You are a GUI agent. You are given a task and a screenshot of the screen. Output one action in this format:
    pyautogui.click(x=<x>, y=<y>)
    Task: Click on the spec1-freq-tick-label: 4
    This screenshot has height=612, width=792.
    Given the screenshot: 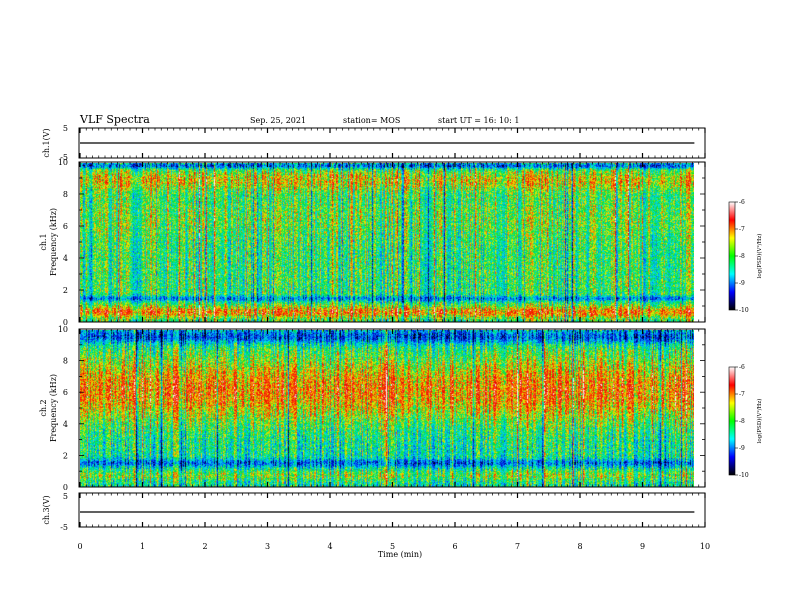 What is the action you would take?
    pyautogui.click(x=65, y=258)
    